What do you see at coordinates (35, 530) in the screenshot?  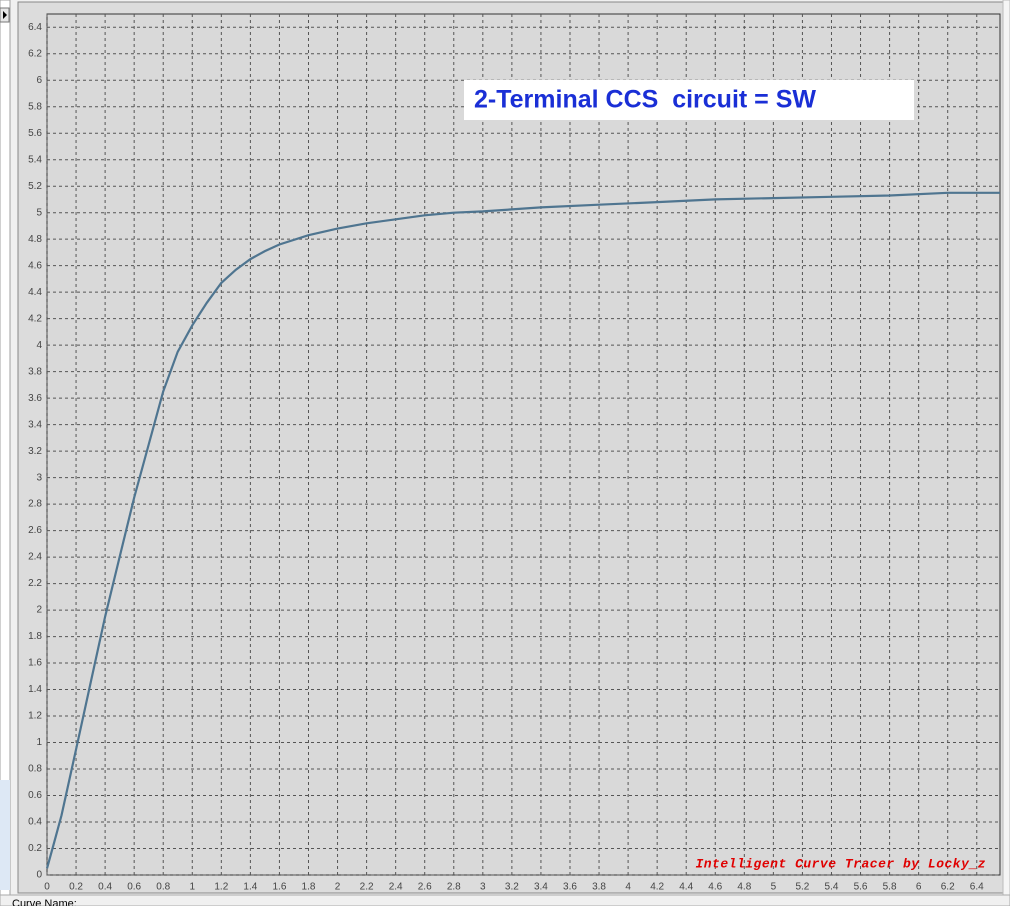 I see `y-tick-label: 2.6` at bounding box center [35, 530].